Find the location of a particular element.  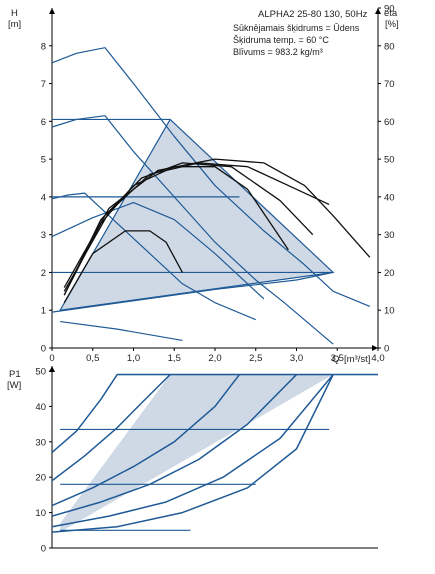

y2-axis-label: eta is located at coordinates (391, 13).